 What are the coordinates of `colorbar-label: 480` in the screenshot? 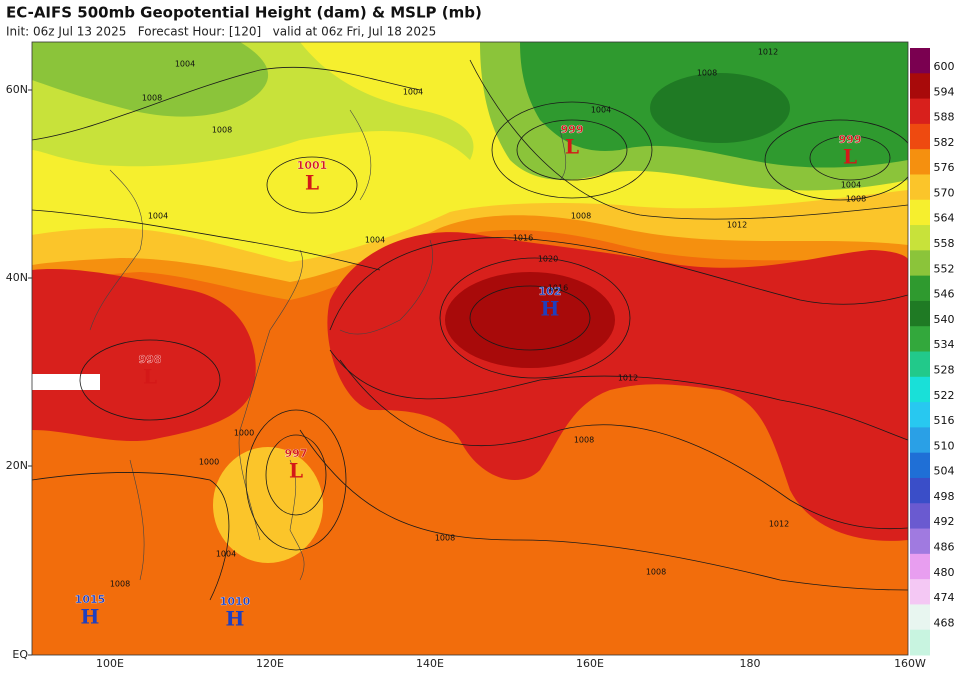 It's located at (944, 572).